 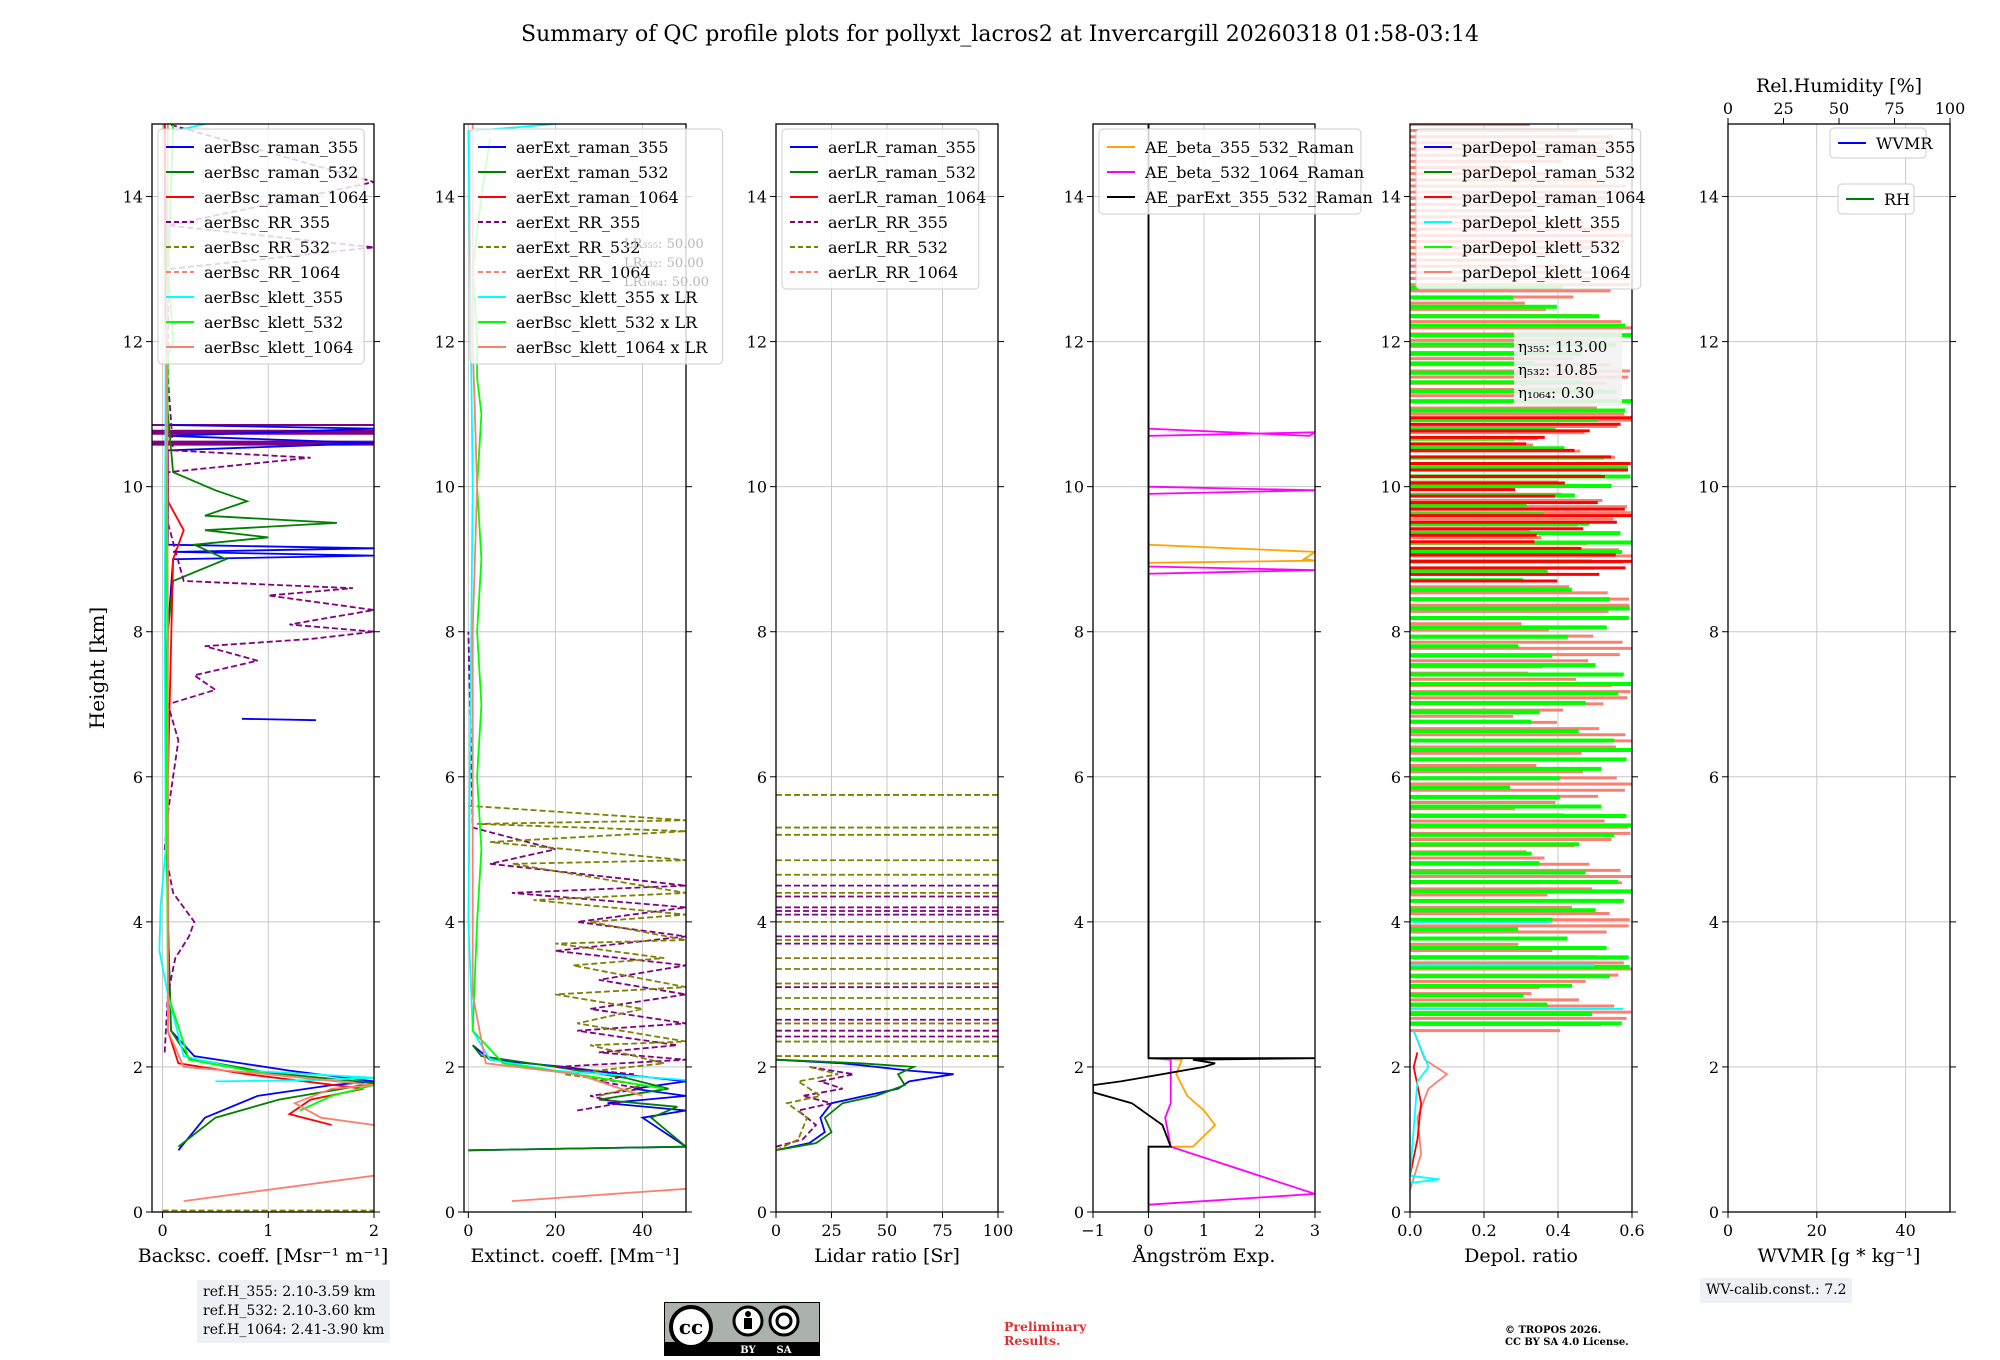 What do you see at coordinates (1557, 1230) in the screenshot?
I see `x-tick-label: 0.4` at bounding box center [1557, 1230].